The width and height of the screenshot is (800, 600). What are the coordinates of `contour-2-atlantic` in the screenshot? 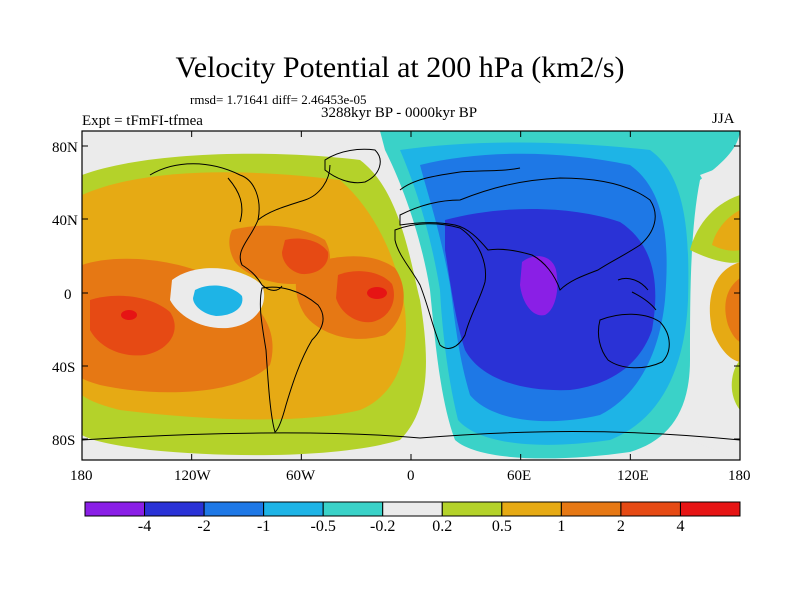 It's located at (365, 297).